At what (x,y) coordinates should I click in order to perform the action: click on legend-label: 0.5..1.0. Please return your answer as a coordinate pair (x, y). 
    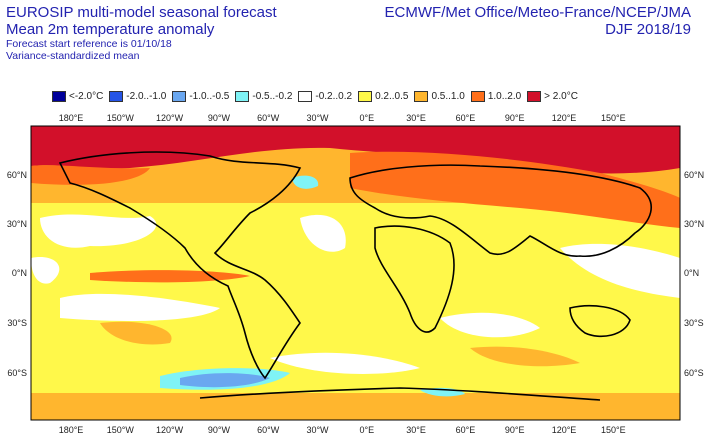
    Looking at the image, I should click on (448, 96).